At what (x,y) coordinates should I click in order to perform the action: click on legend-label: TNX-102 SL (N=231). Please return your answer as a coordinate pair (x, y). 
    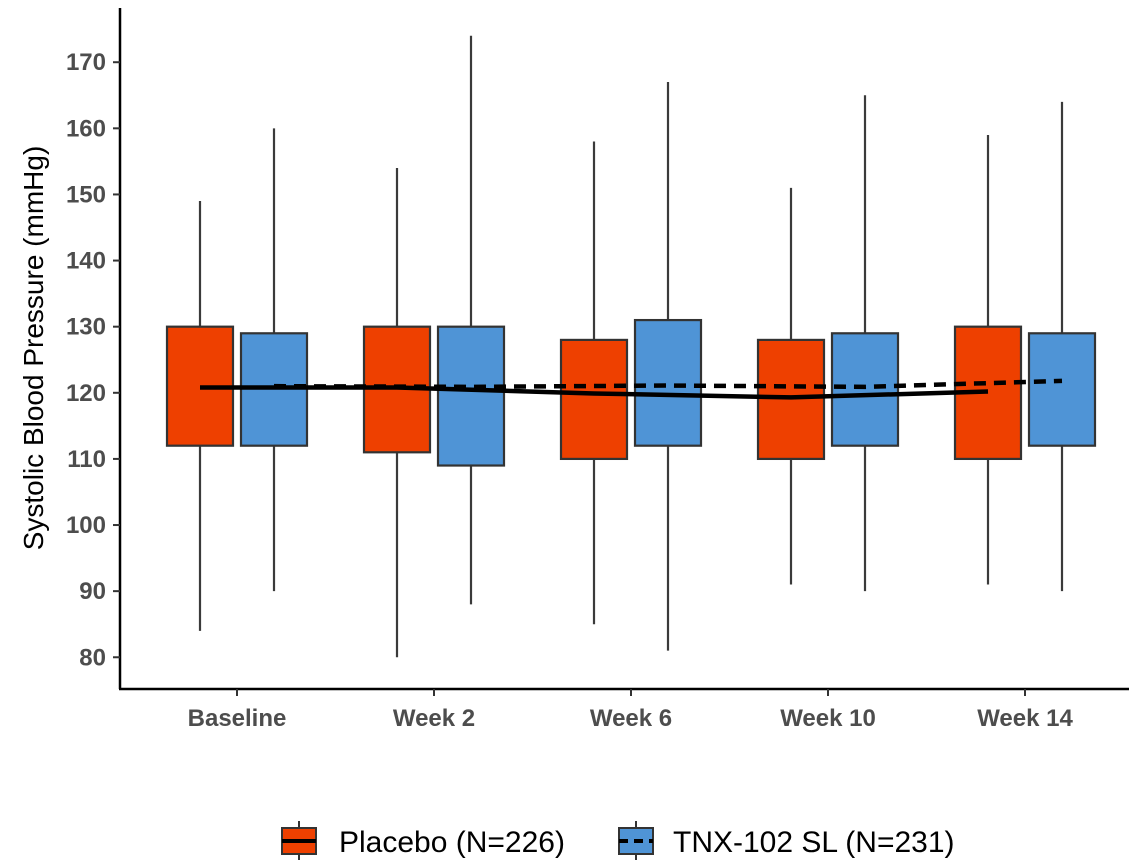
    Looking at the image, I should click on (814, 842).